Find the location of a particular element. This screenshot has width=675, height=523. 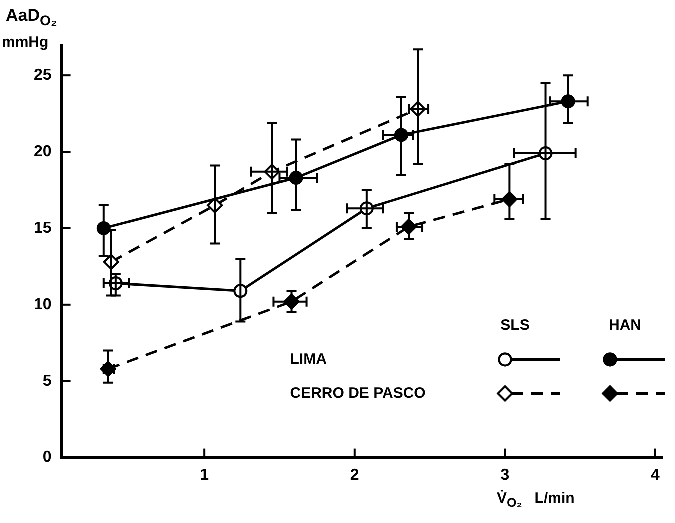

annotation: HAN is located at coordinates (625, 325).